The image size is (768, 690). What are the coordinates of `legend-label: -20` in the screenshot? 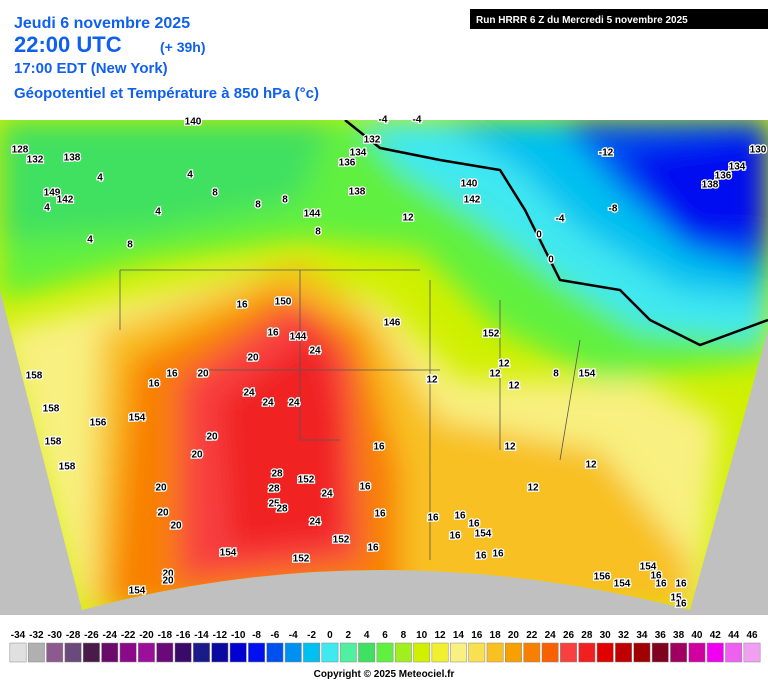 It's located at (146, 635).